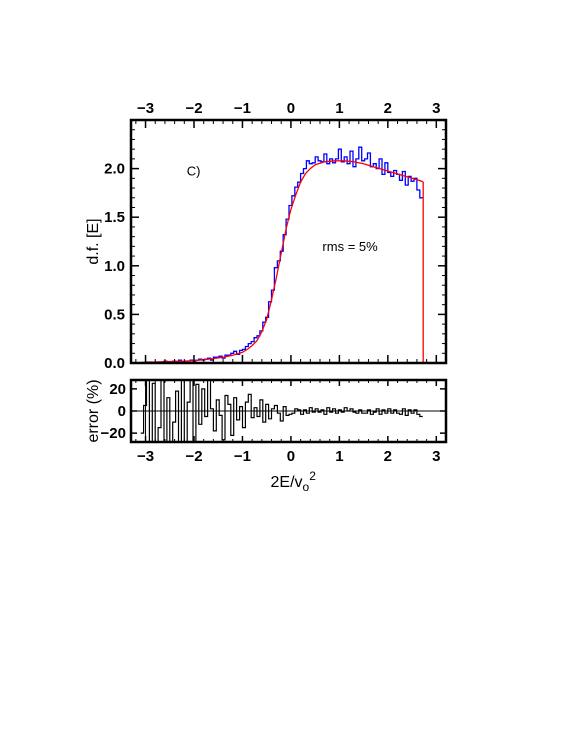  I want to click on residuals-ticks: −3 −2 −1 0 1 2 3 −20 0 20, so click(273, 422).